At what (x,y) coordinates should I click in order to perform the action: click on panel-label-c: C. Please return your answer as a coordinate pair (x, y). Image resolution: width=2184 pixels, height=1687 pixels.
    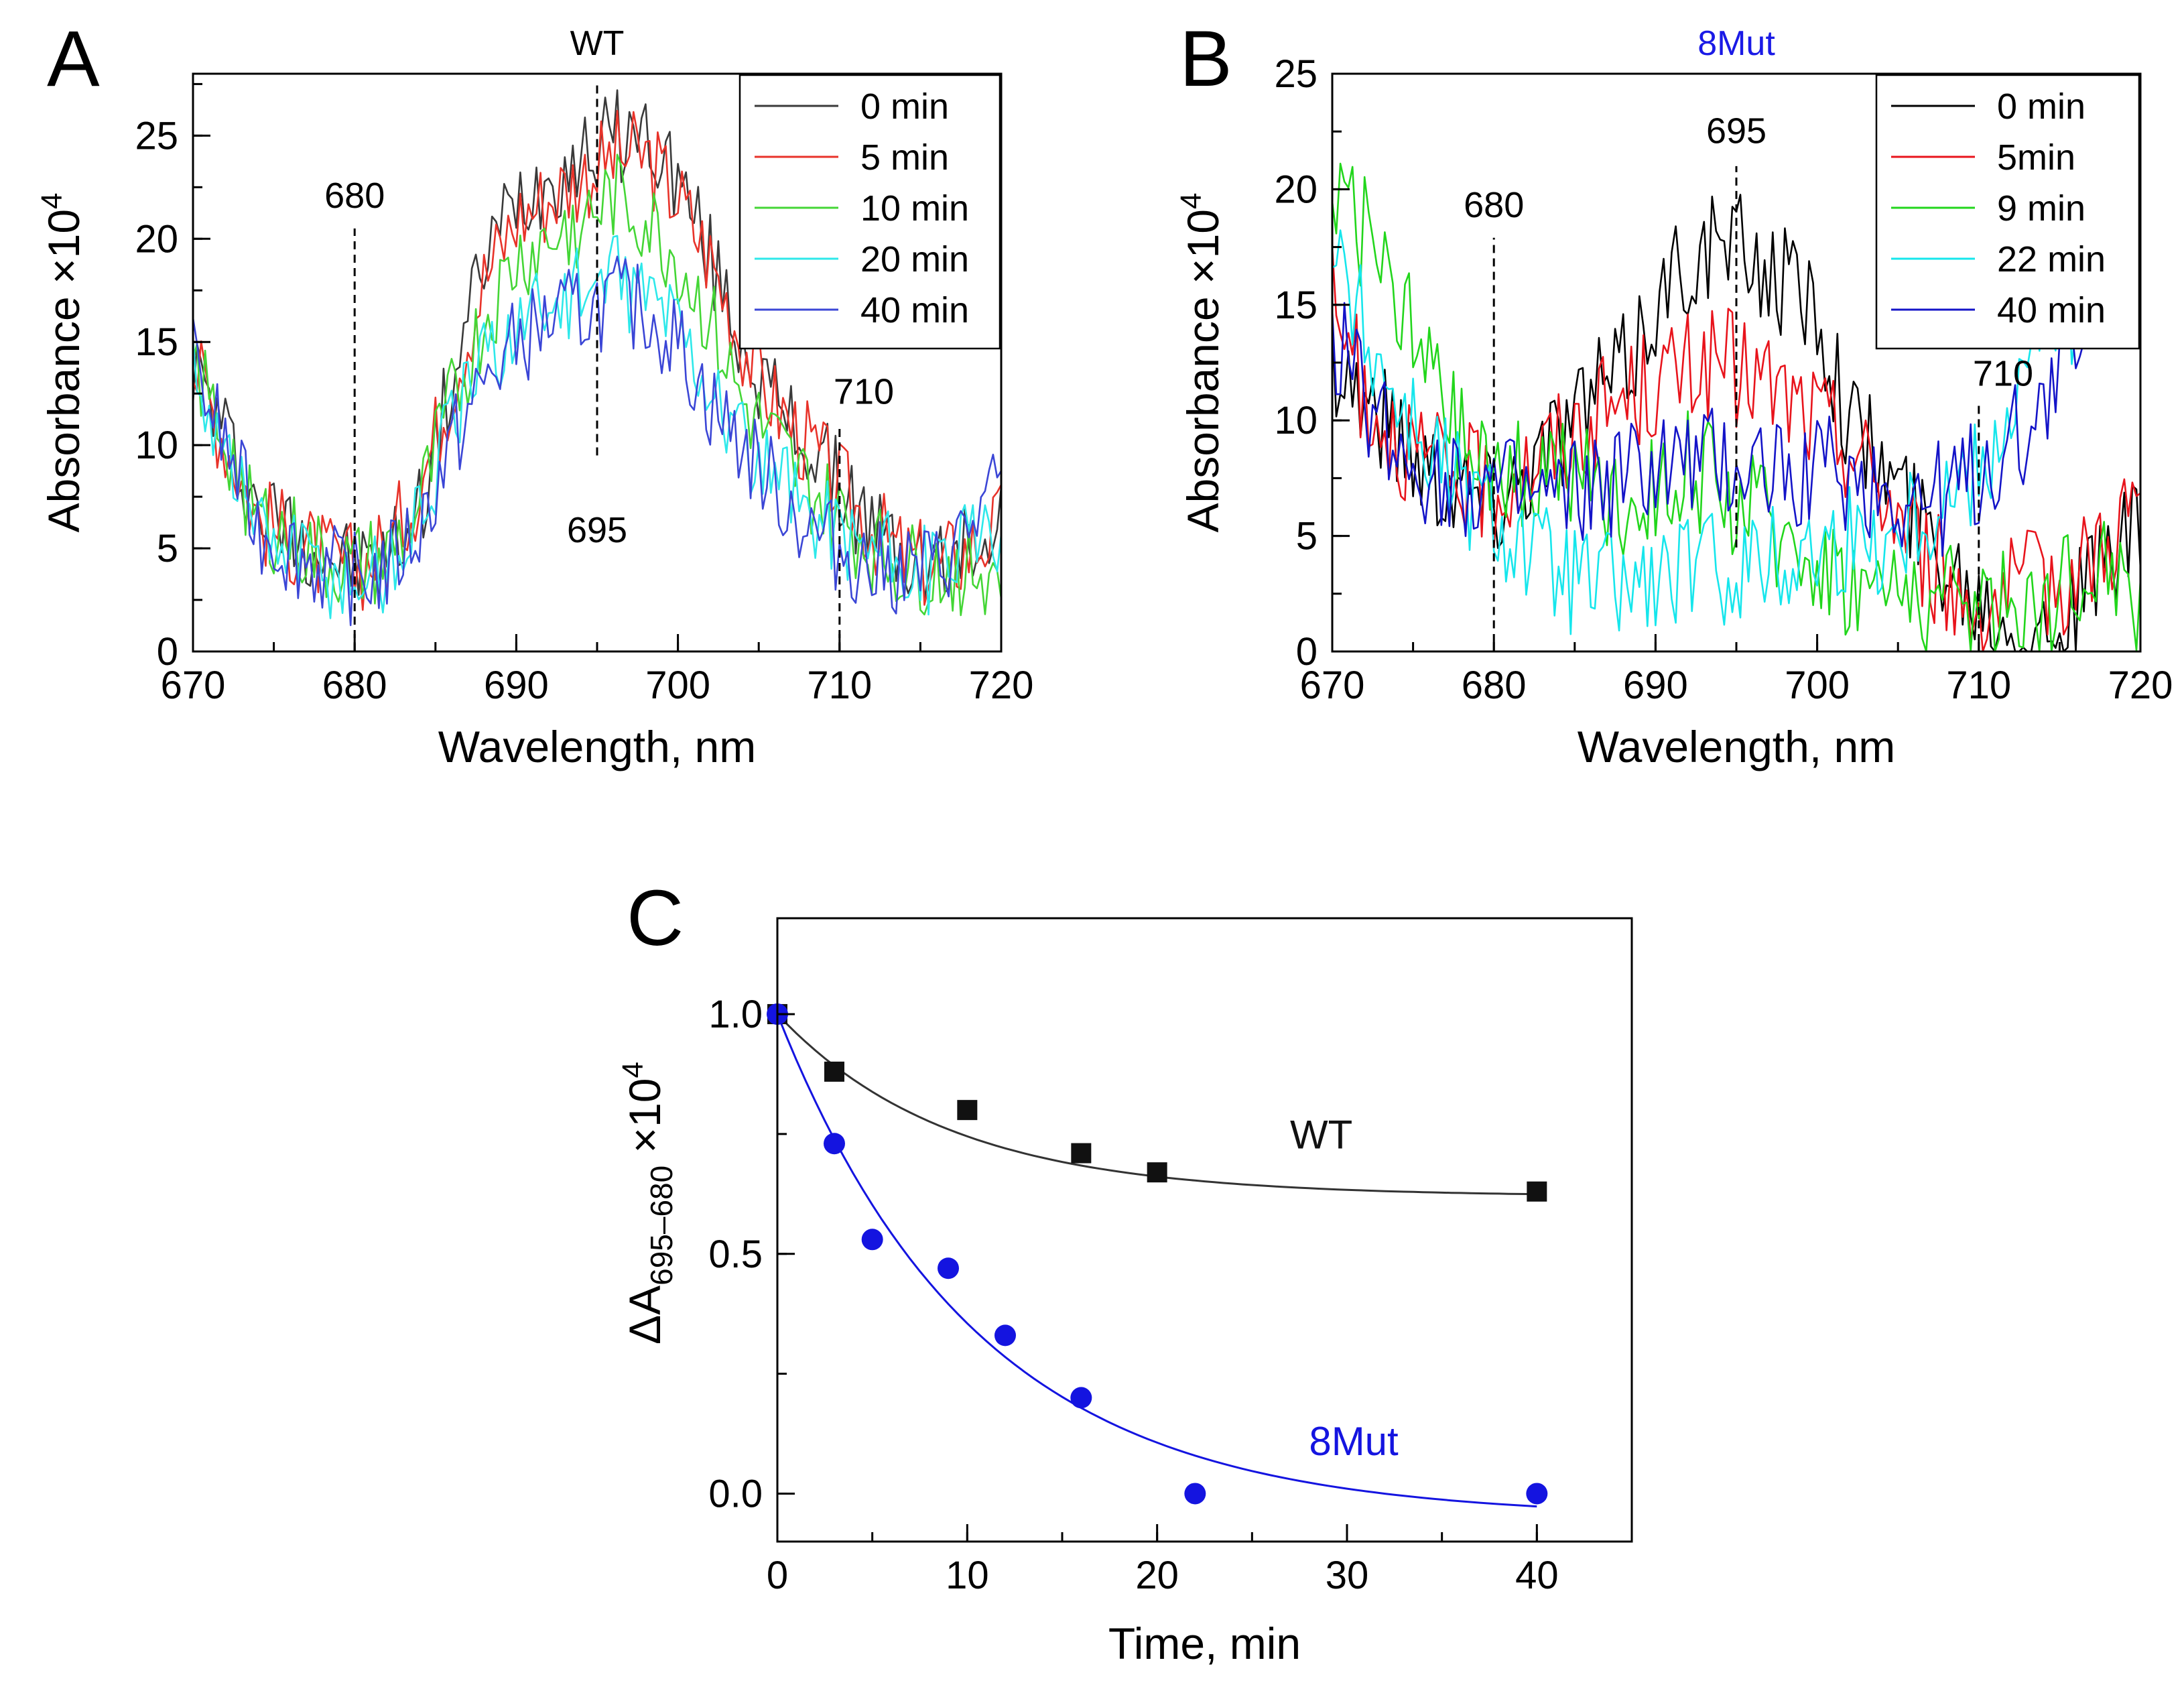
    Looking at the image, I should click on (655, 918).